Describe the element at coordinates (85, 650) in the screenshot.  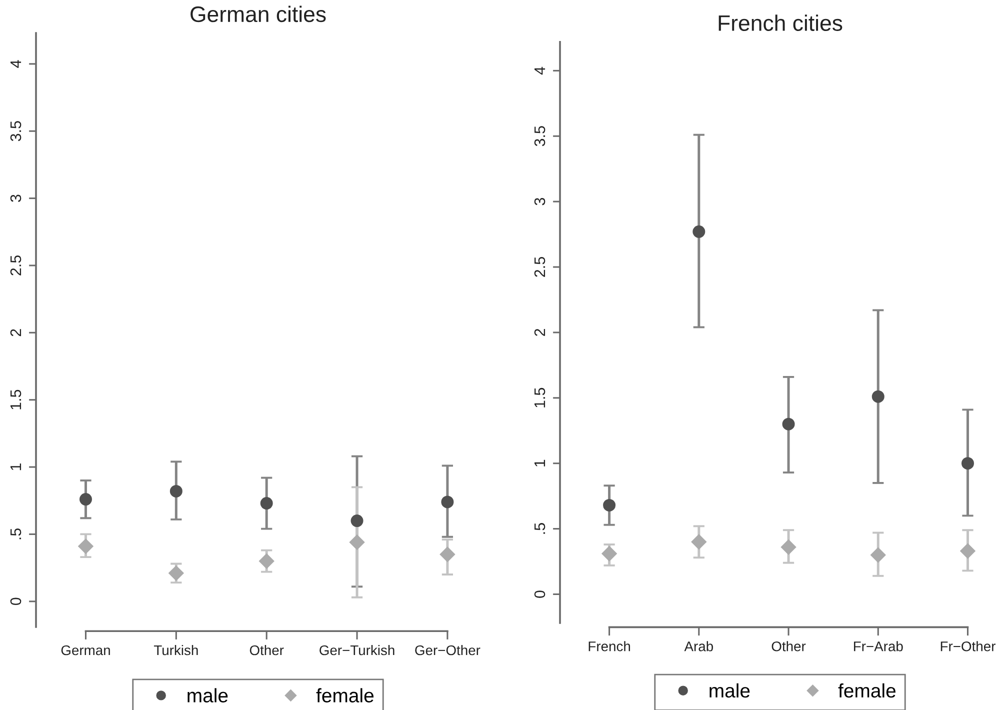
I see `x-tick-label: German` at that location.